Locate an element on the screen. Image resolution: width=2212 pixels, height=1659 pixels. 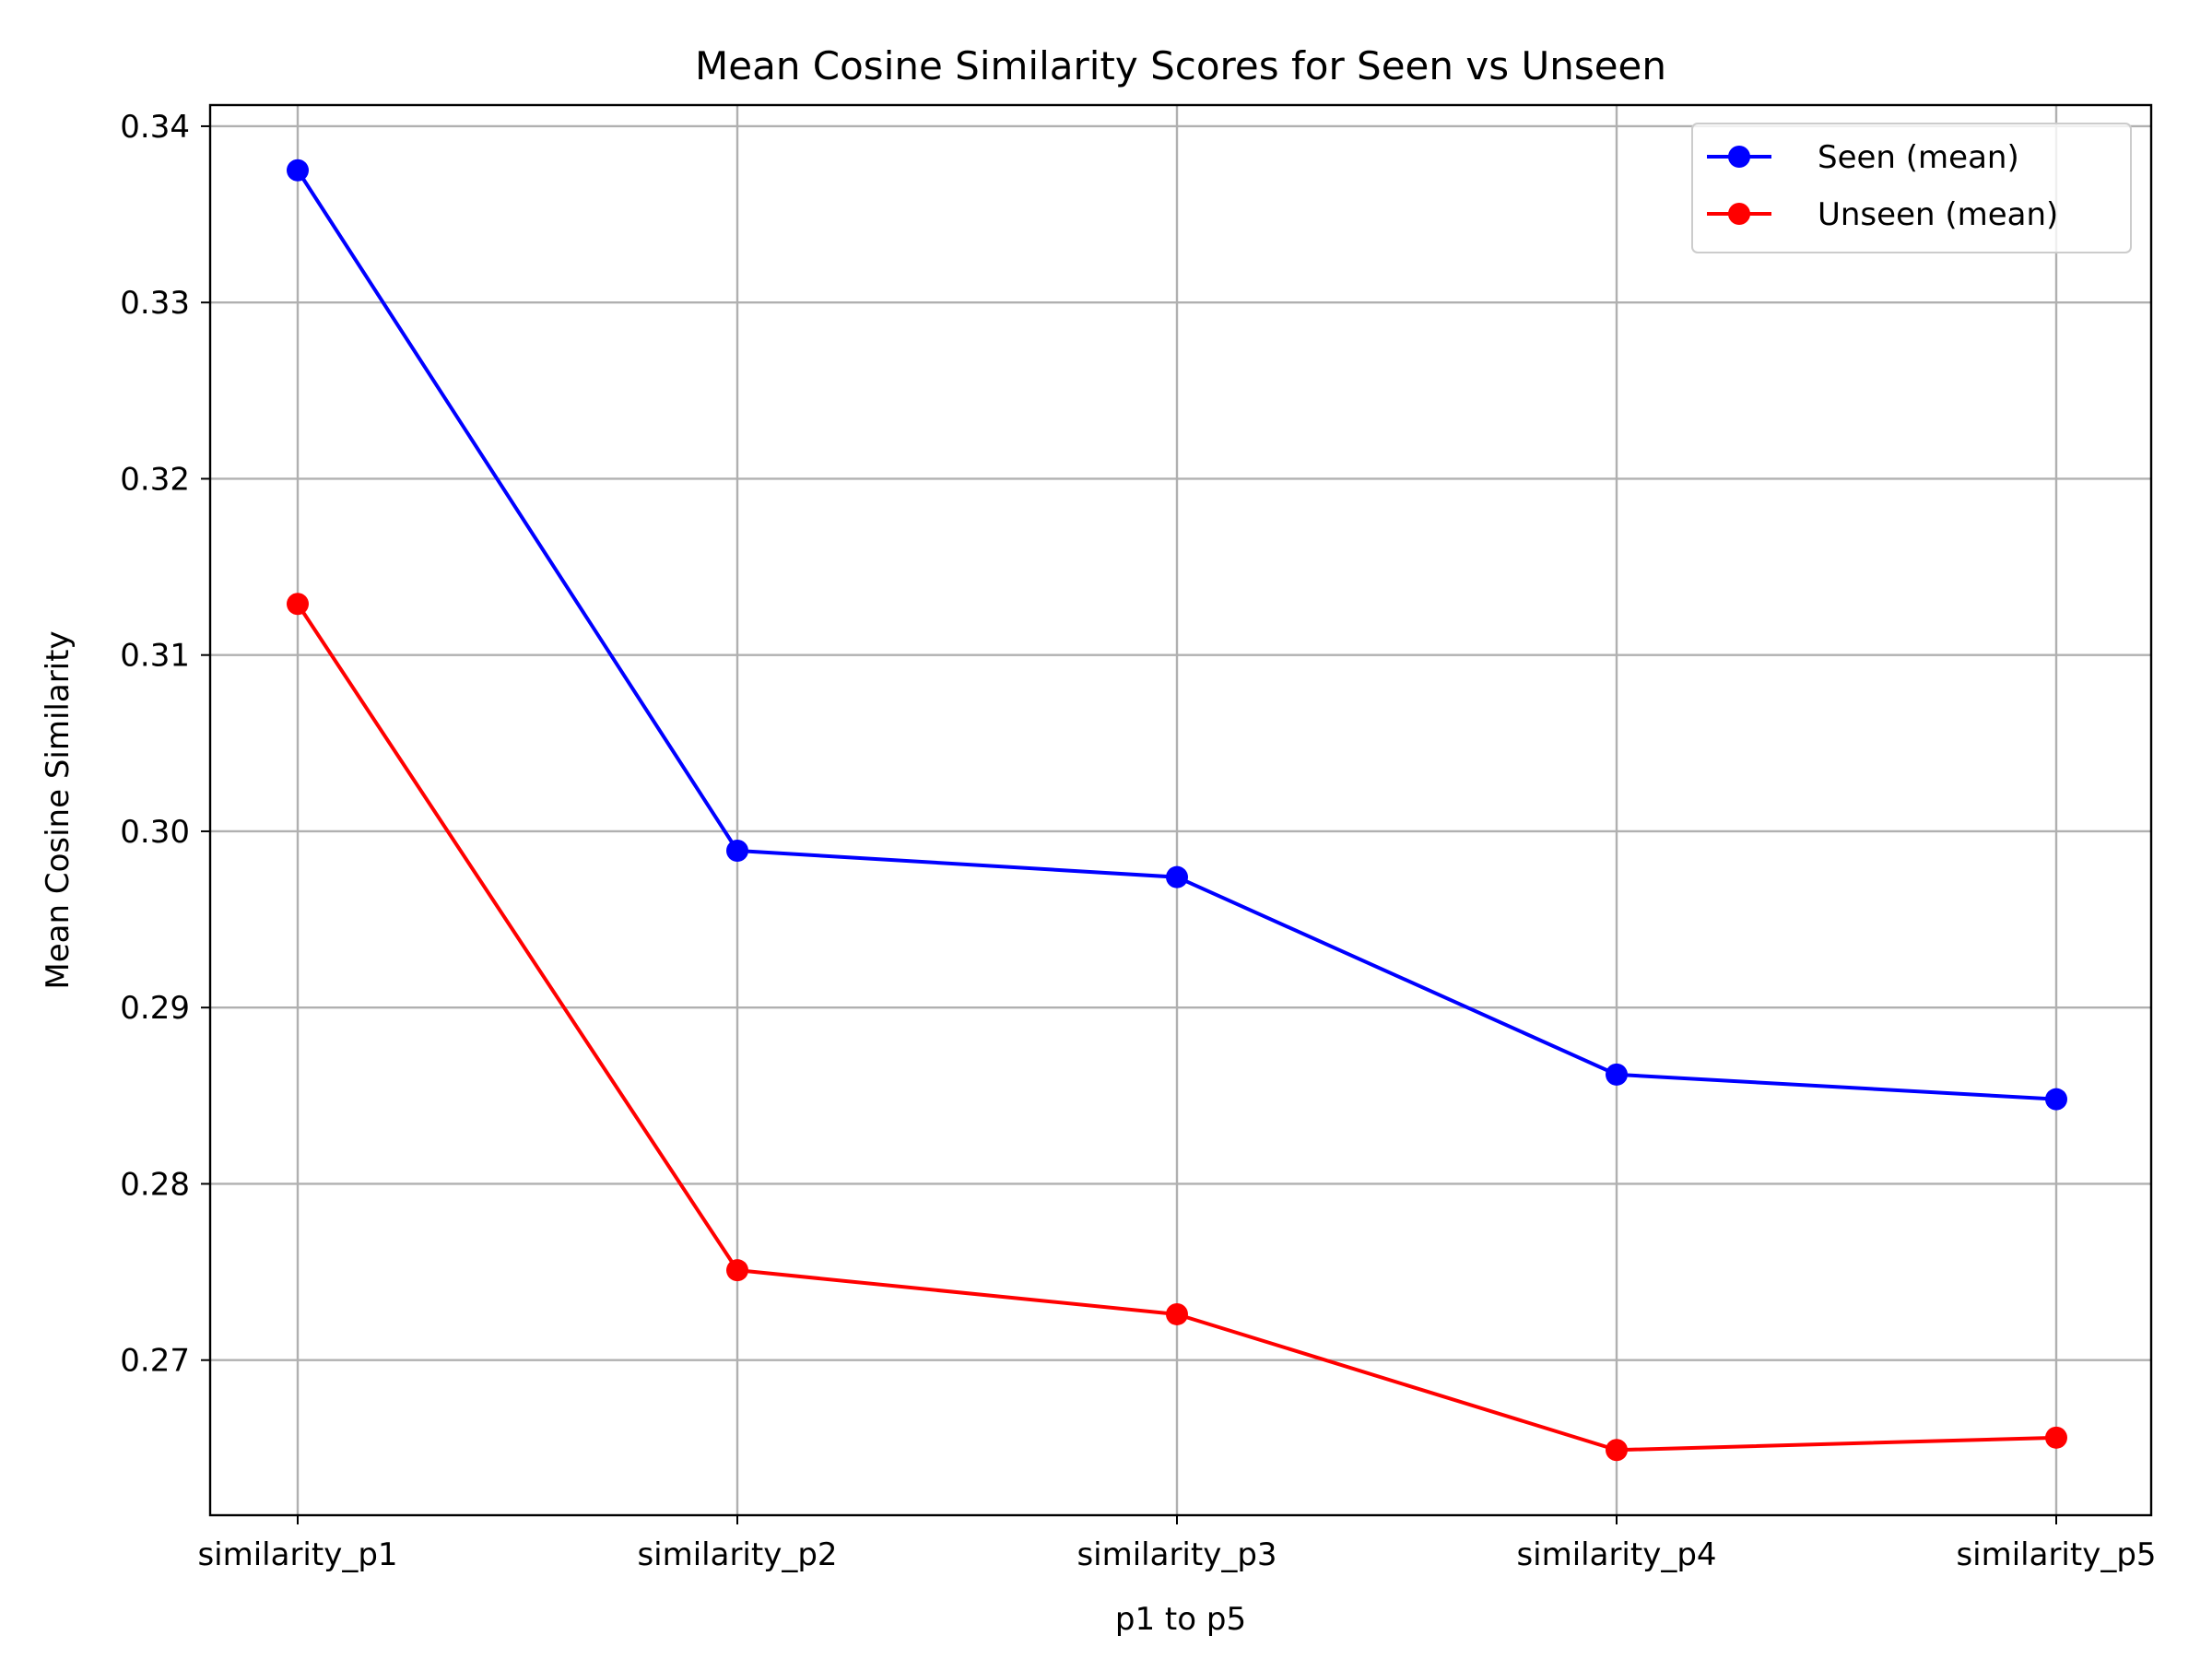
y-tick-label: 0.28 is located at coordinates (155, 1184).